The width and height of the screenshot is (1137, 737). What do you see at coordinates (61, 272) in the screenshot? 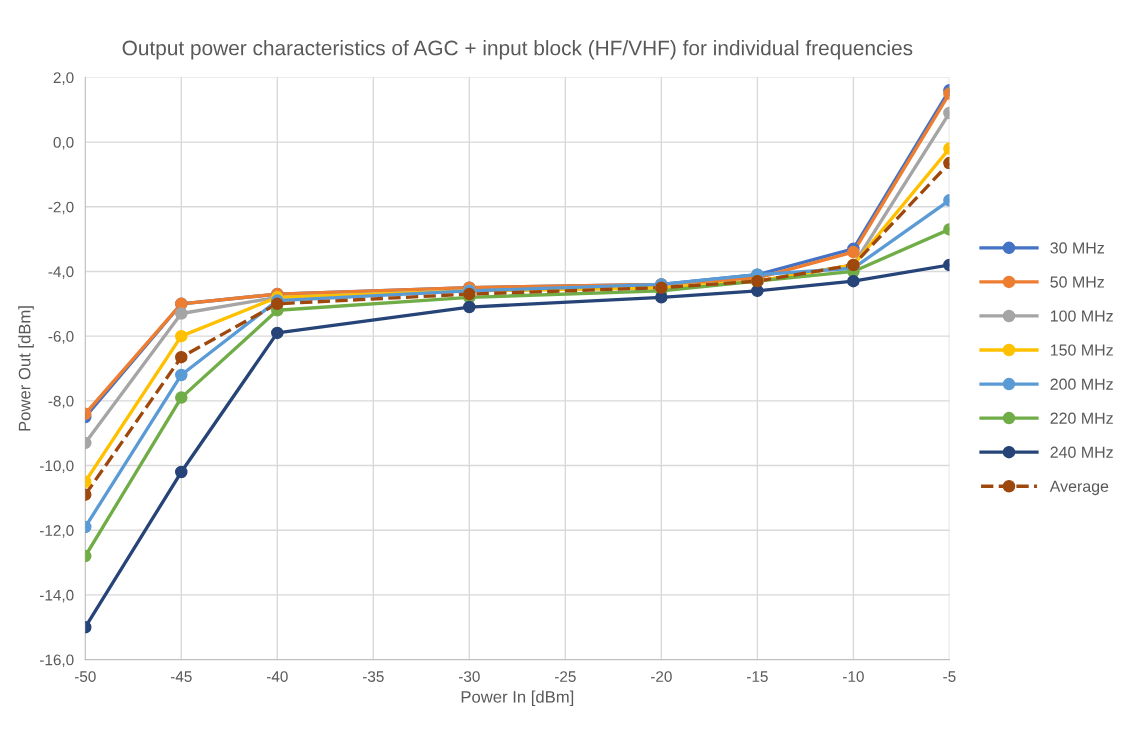
I see `y-tick-label: -4,0` at bounding box center [61, 272].